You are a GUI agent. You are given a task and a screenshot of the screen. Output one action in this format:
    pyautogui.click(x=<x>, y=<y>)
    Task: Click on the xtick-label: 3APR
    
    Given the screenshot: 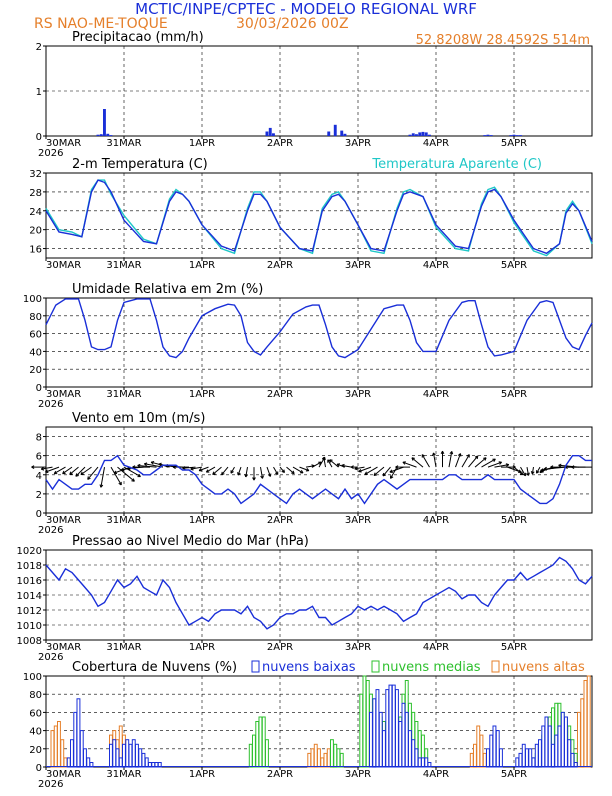 What is the action you would take?
    pyautogui.click(x=358, y=143)
    